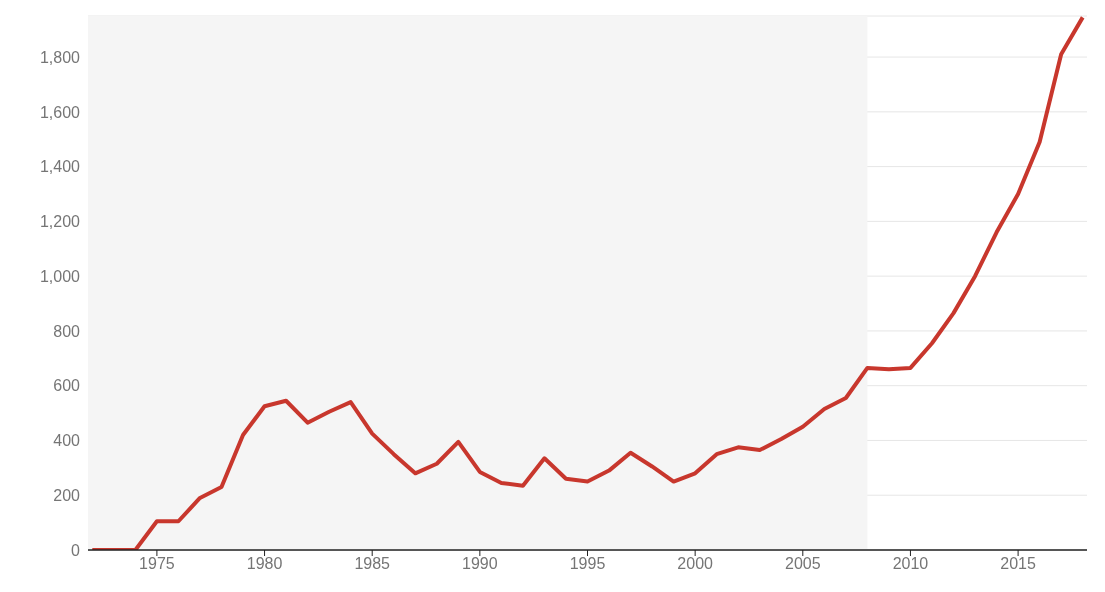  Describe the element at coordinates (67, 441) in the screenshot. I see `y-tick-label: 400` at that location.